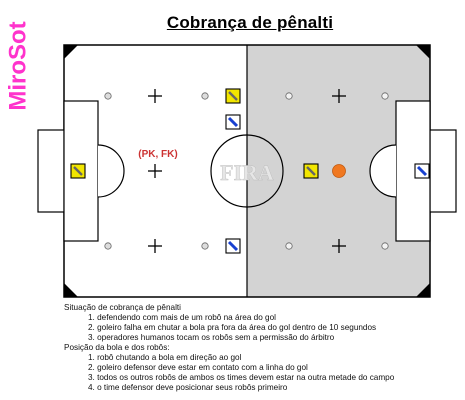 The width and height of the screenshot is (465, 400). What do you see at coordinates (51, 171) in the screenshot?
I see `left-goal` at bounding box center [51, 171].